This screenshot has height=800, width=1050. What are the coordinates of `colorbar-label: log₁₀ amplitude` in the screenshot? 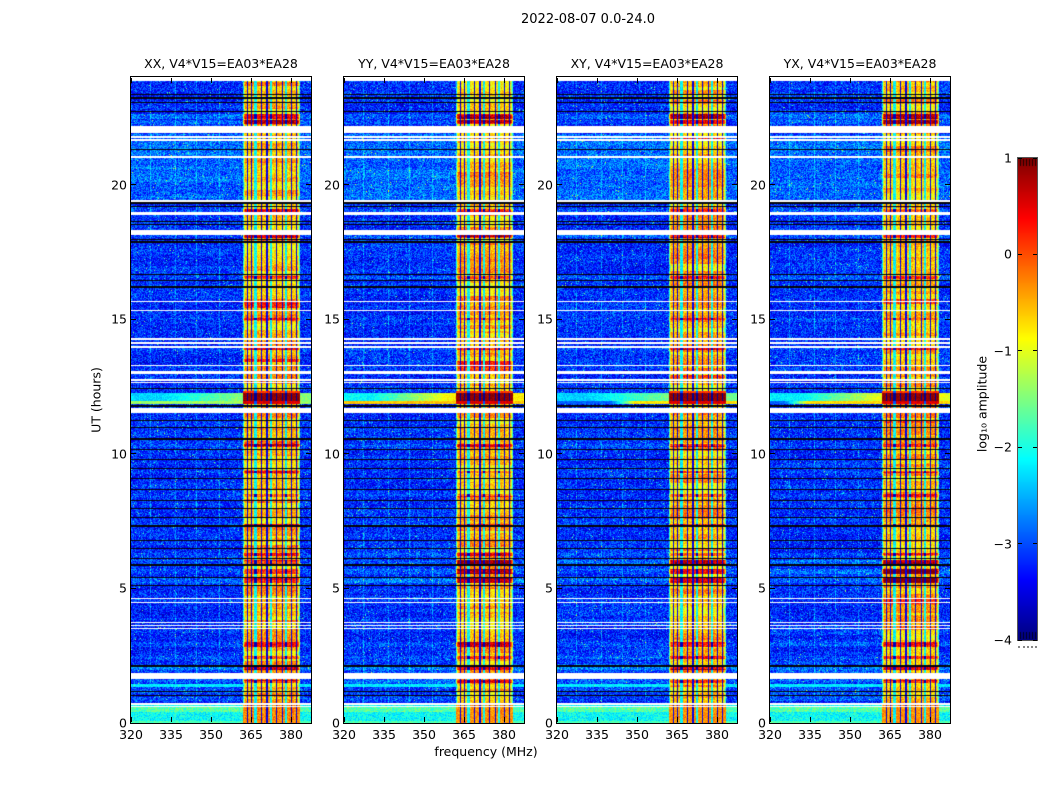 It's located at (982, 404).